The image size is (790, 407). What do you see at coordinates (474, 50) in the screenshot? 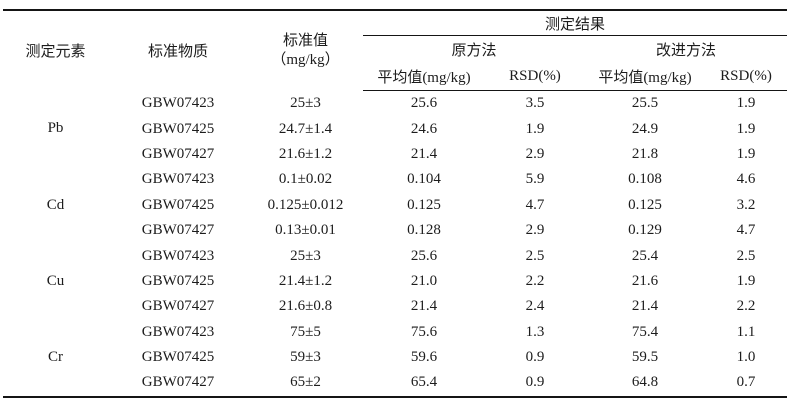
I see `header-method-original: 原方法` at bounding box center [474, 50].